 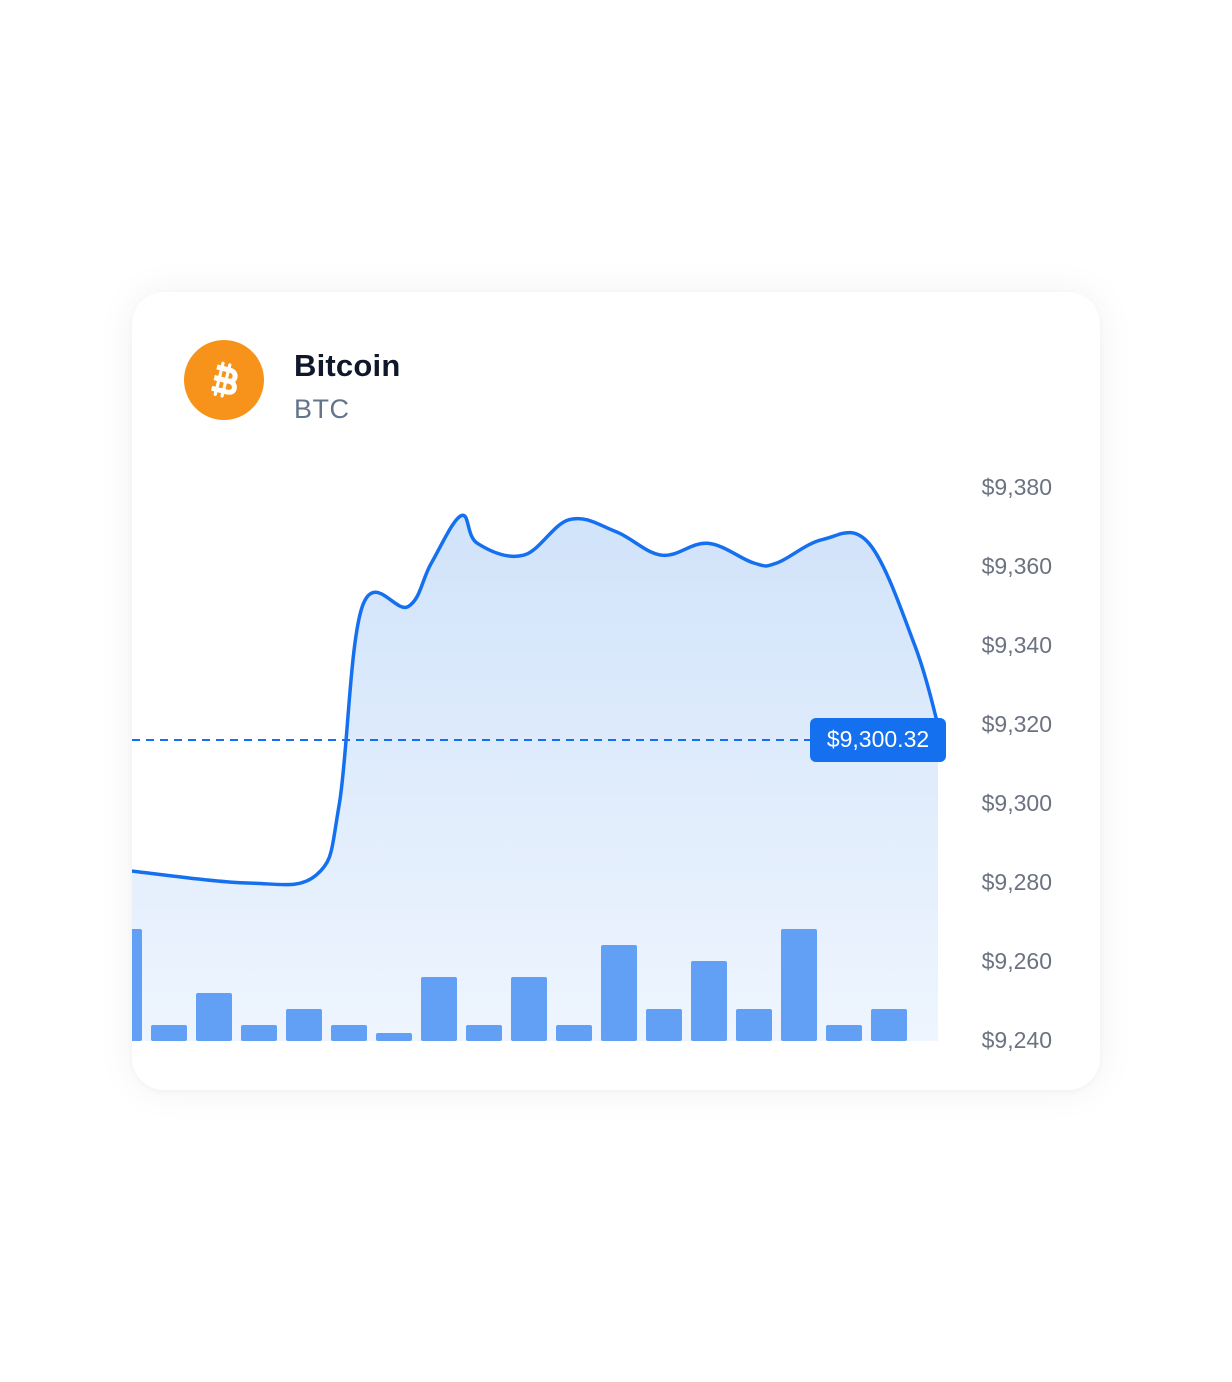 I want to click on current-price-tag-bg, so click(x=878, y=740).